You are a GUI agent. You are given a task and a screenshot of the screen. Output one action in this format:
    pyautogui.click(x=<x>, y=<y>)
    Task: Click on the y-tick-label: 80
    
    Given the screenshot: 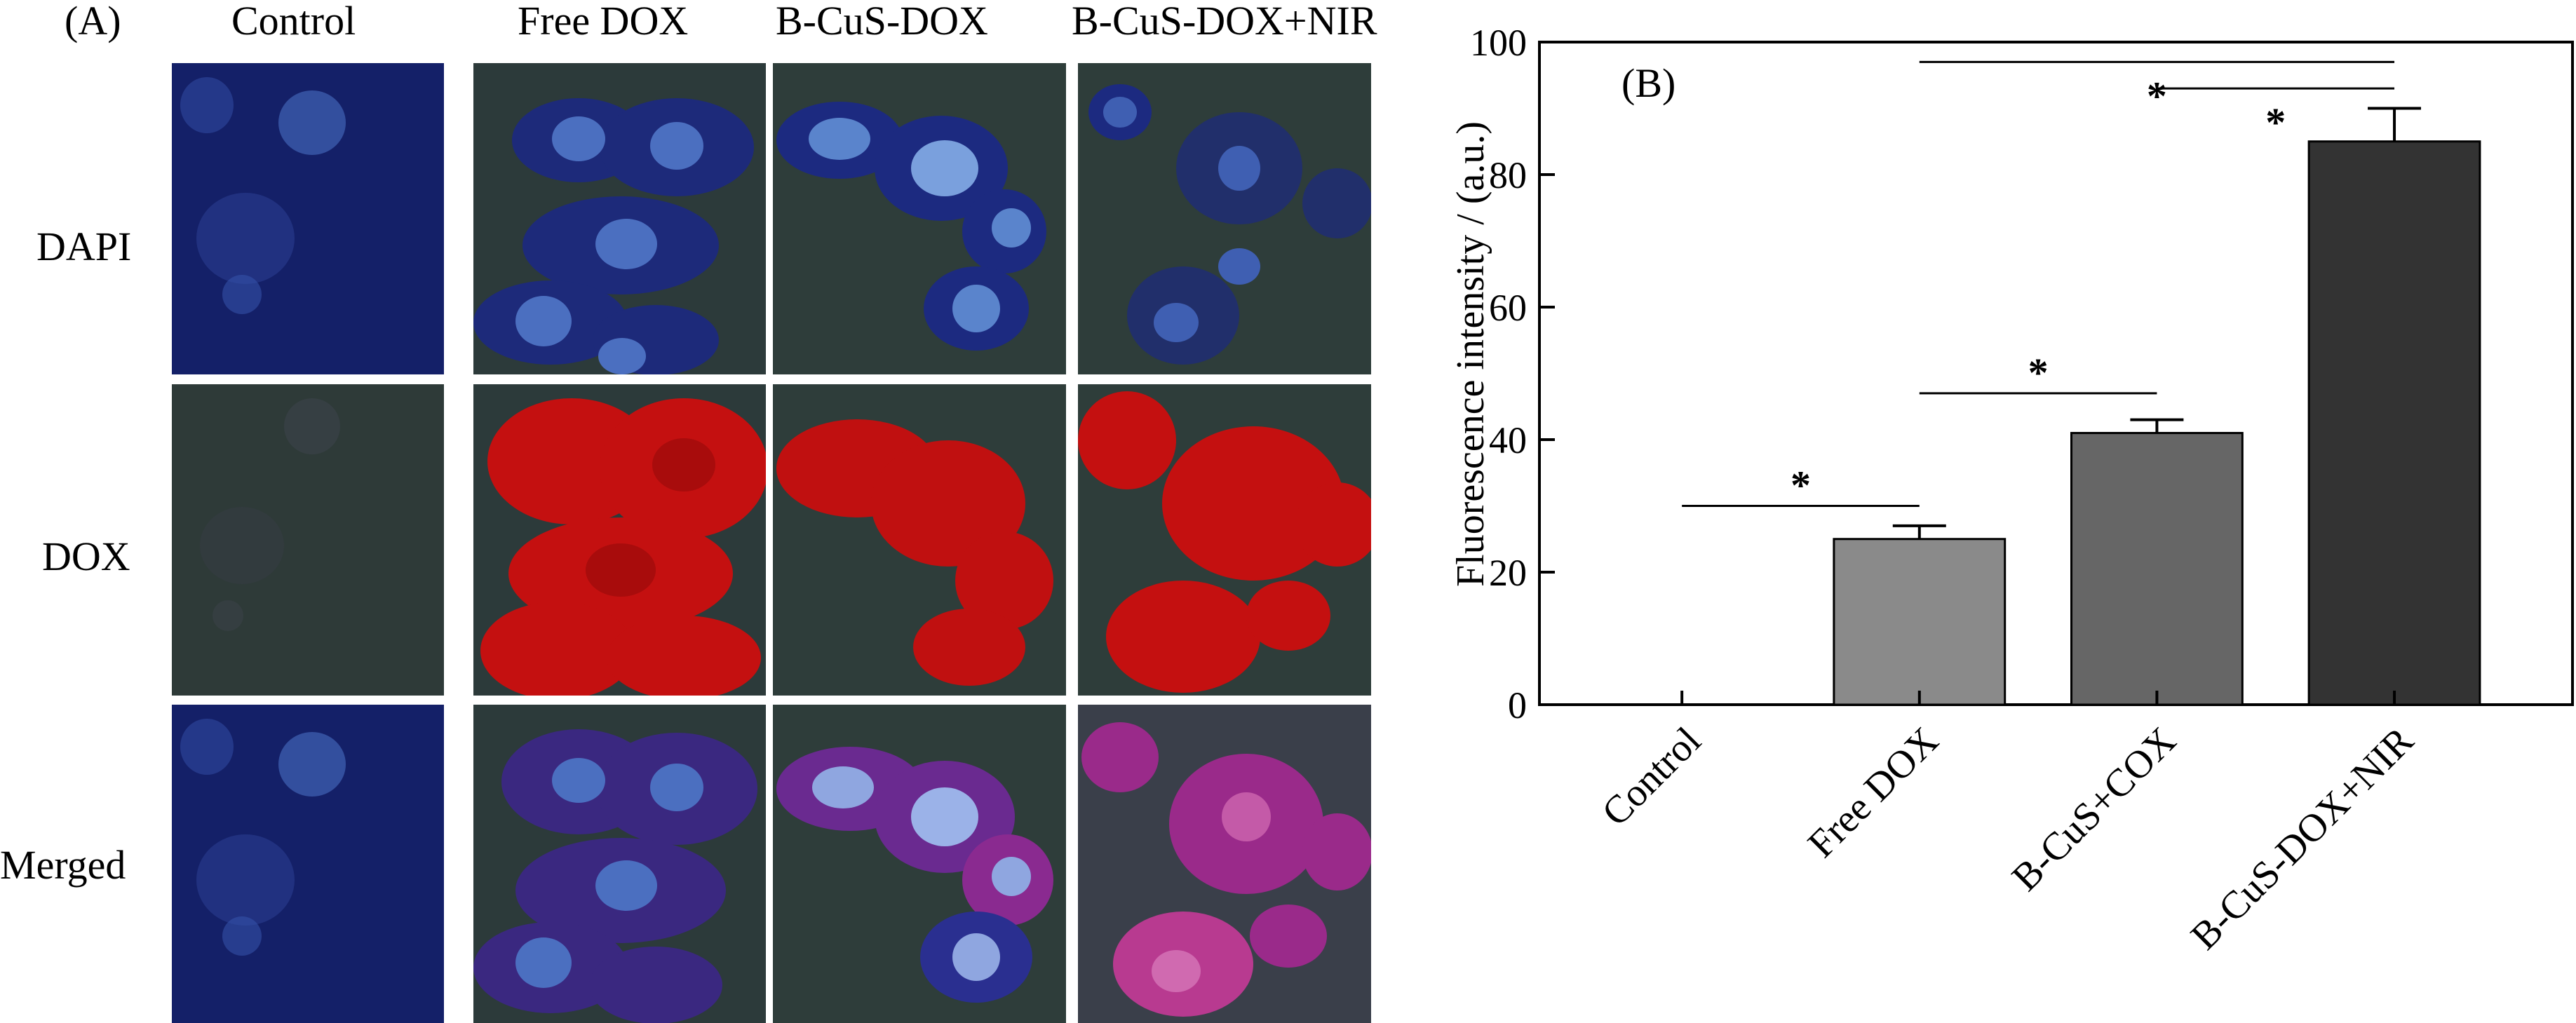 What is the action you would take?
    pyautogui.click(x=1508, y=175)
    